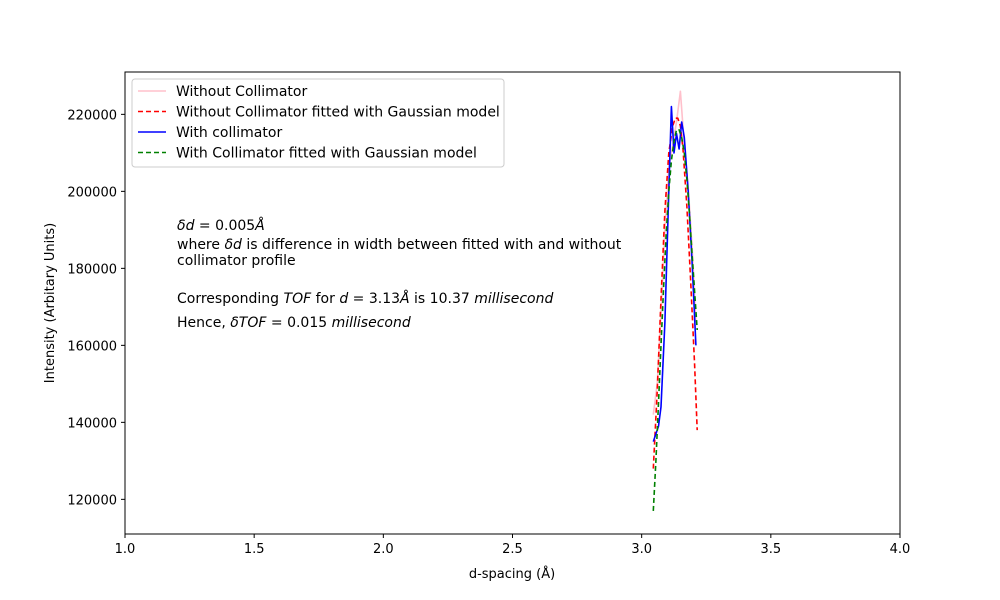 This screenshot has width=1000, height=600. What do you see at coordinates (92, 346) in the screenshot?
I see `y-tick-label: 160000` at bounding box center [92, 346].